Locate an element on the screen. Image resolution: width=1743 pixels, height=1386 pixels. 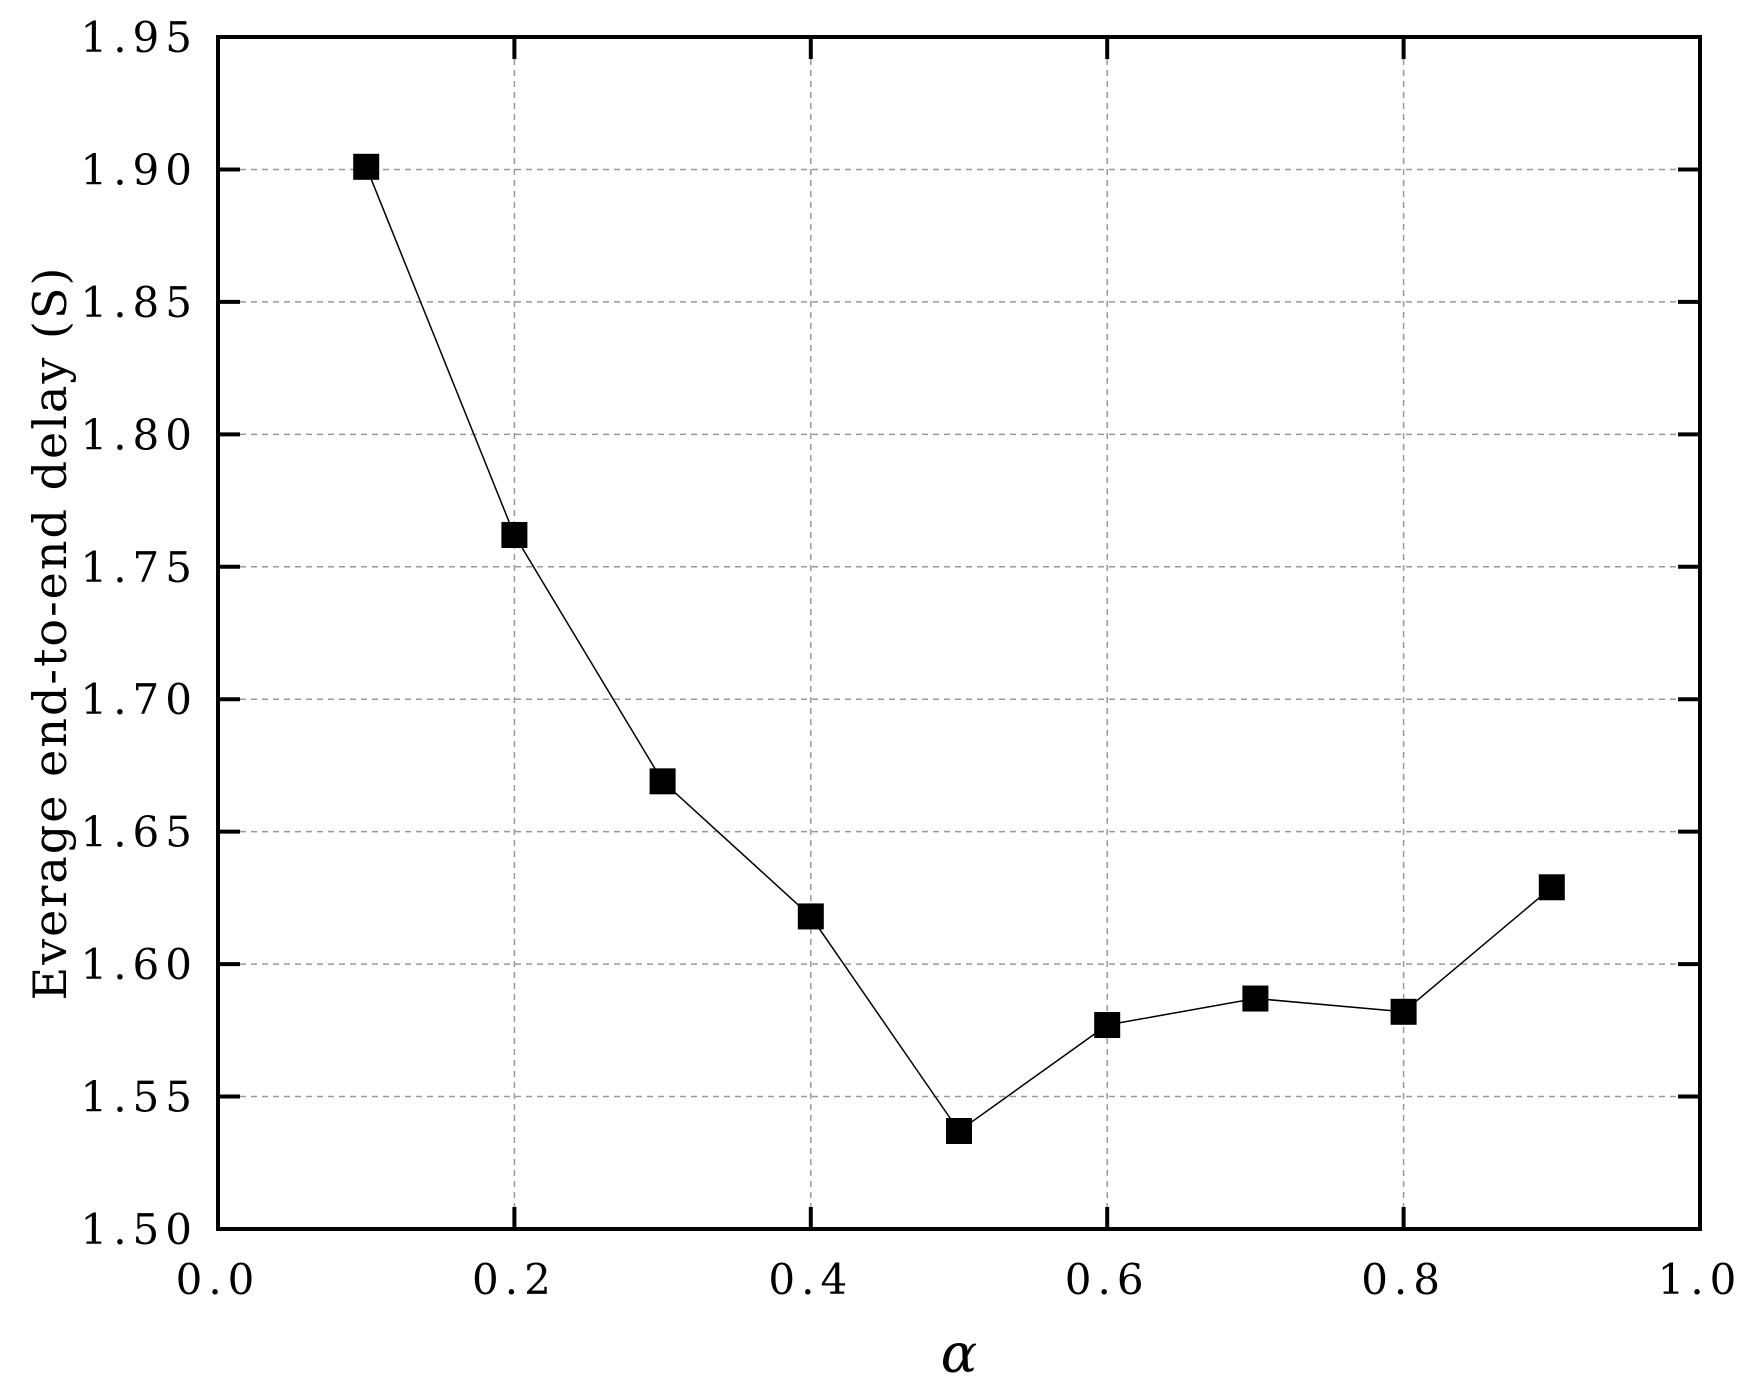
x-tick-label: 0.4 is located at coordinates (810, 1279).